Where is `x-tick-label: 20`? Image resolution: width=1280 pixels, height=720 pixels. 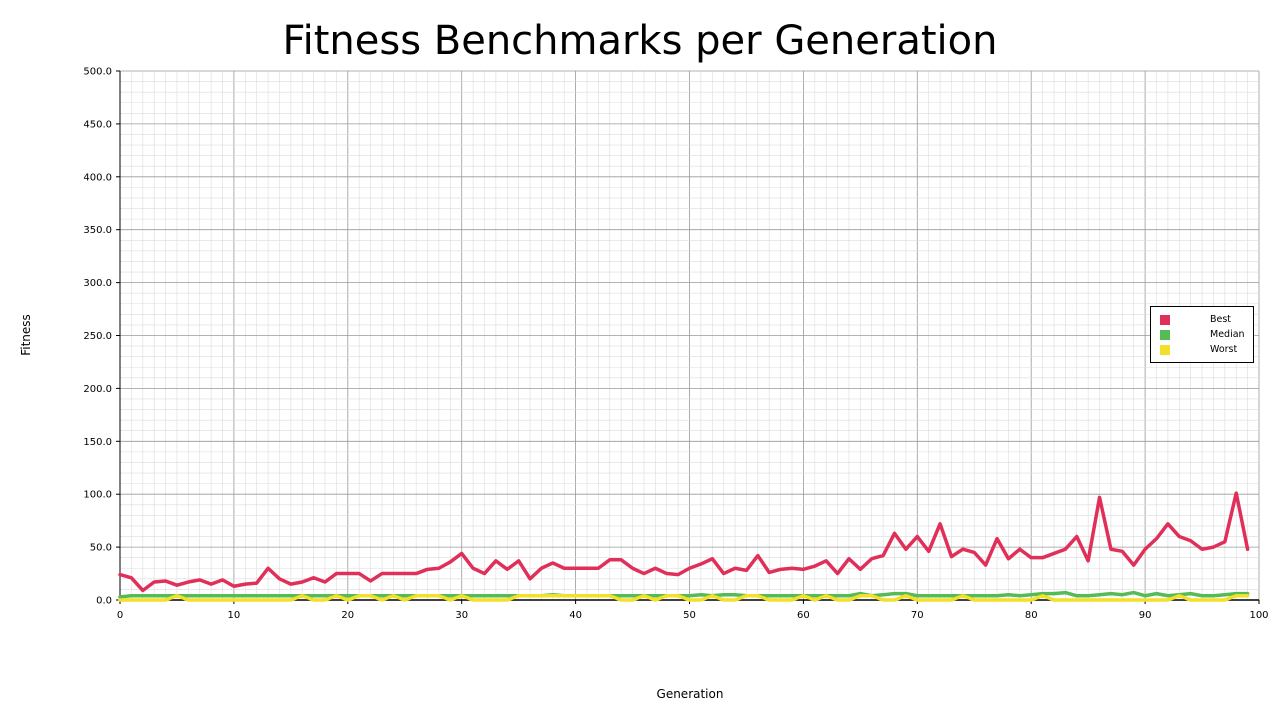
x-tick-label: 20 is located at coordinates (347, 615).